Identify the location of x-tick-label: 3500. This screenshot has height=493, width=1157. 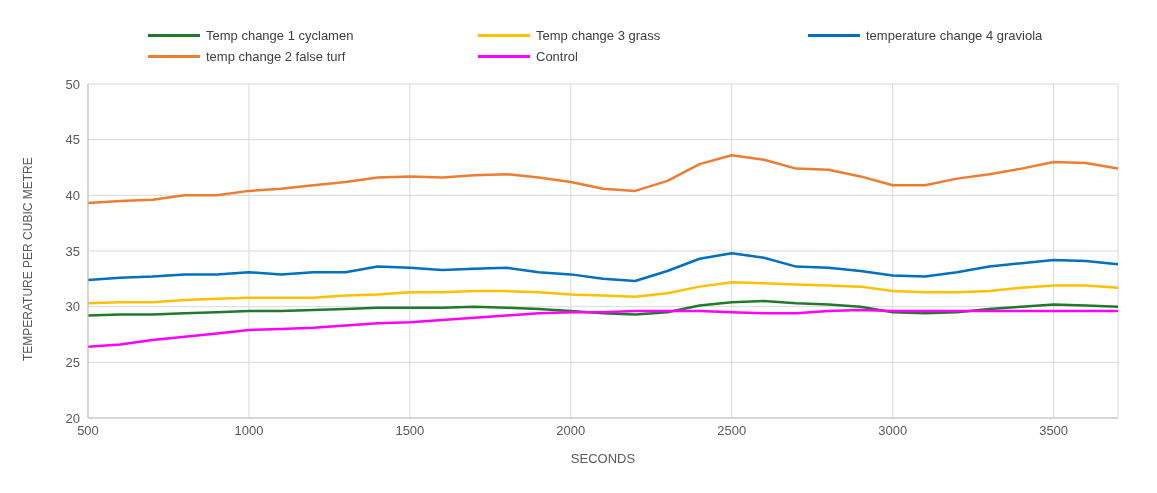
(1054, 431).